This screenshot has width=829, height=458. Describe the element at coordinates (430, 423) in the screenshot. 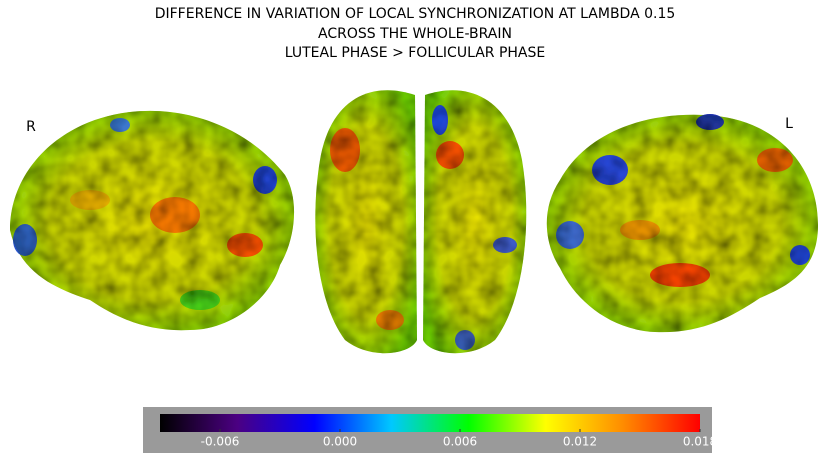

I see `colorbar-gradient` at that location.